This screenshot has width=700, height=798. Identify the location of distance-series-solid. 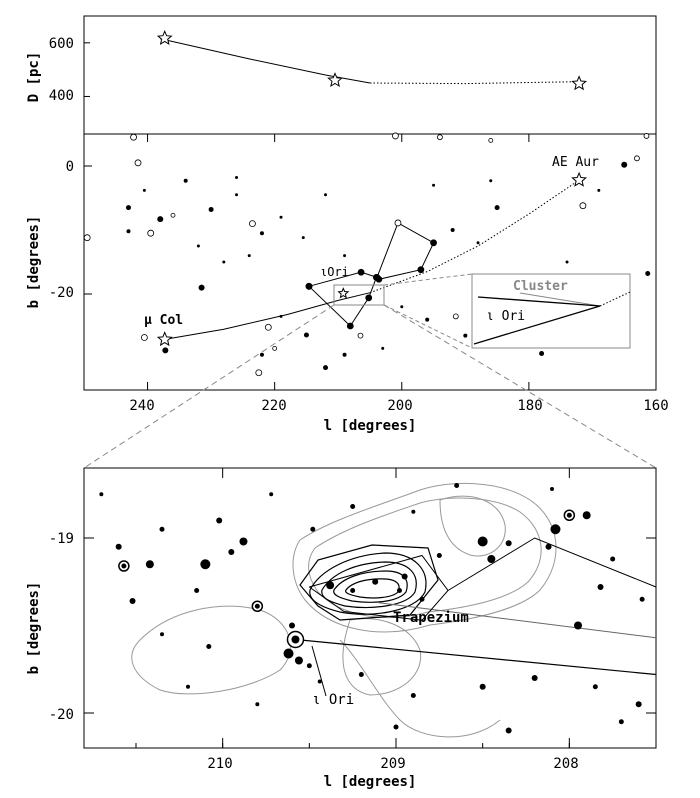
(265, 61).